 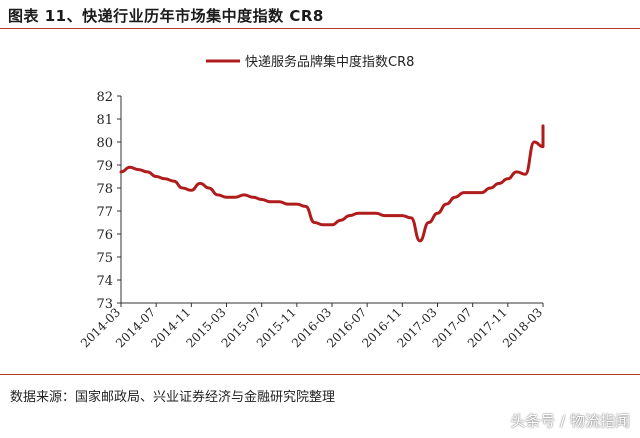 I want to click on y-tick-label: 80, so click(x=104, y=143).